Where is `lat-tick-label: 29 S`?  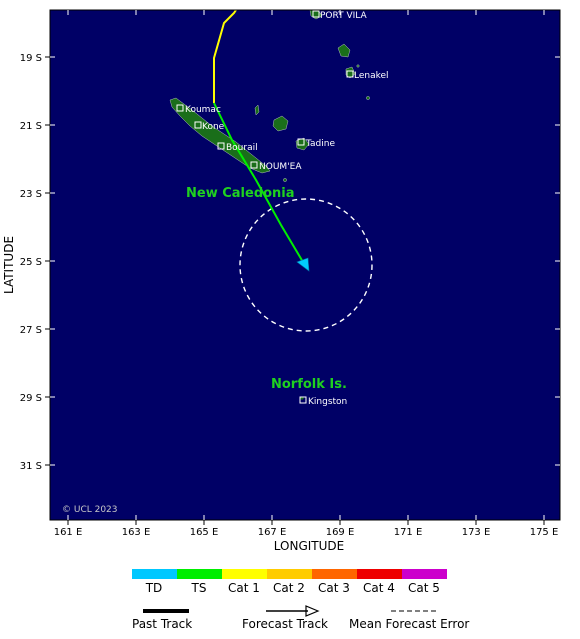 lat-tick-label: 29 S is located at coordinates (31, 398).